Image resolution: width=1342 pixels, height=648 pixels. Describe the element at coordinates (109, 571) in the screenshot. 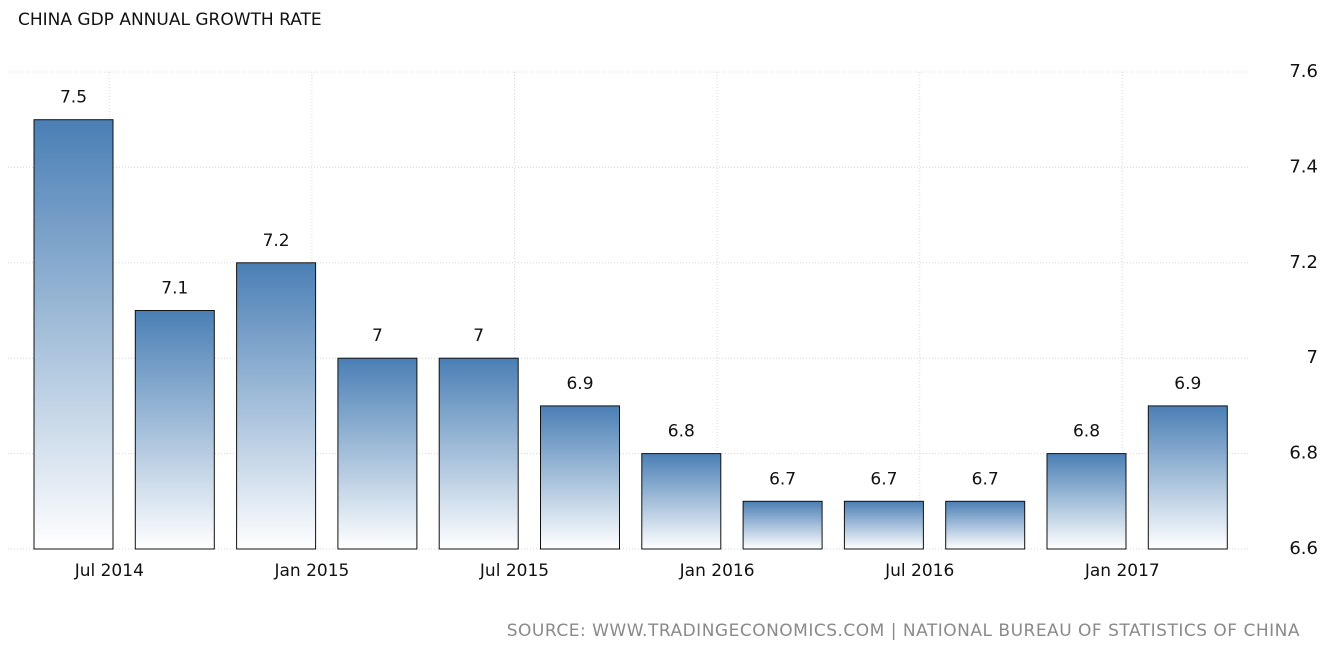

I see `x-tick-label: Jul 2014` at that location.